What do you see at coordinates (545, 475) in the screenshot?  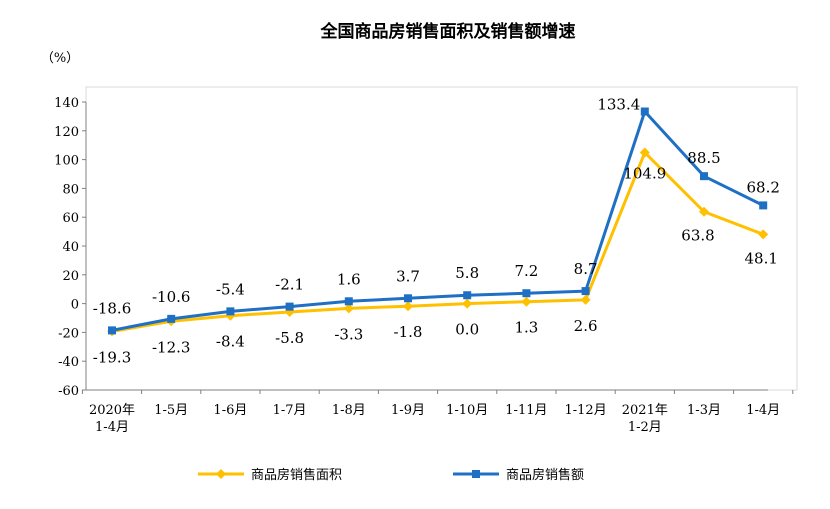 I see `legend-label: 商品房销售额` at bounding box center [545, 475].